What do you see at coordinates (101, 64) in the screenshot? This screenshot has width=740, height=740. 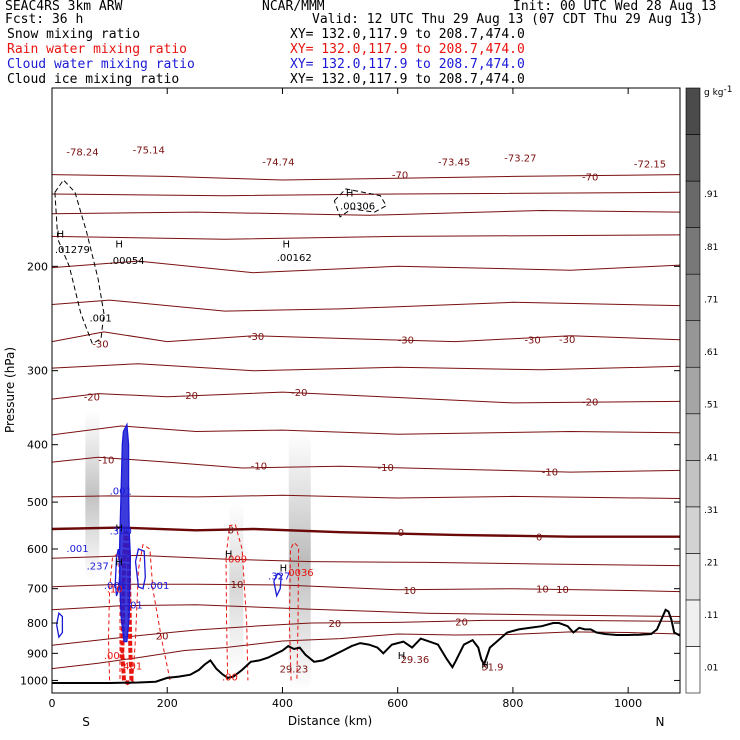 I see `field-name-cloud: Cloud water mixing ratio` at bounding box center [101, 64].